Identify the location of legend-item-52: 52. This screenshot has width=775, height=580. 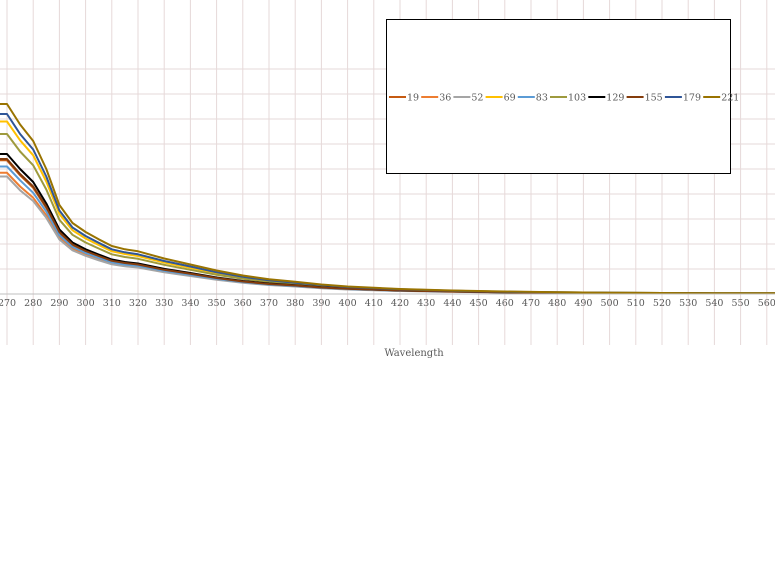
(468, 98).